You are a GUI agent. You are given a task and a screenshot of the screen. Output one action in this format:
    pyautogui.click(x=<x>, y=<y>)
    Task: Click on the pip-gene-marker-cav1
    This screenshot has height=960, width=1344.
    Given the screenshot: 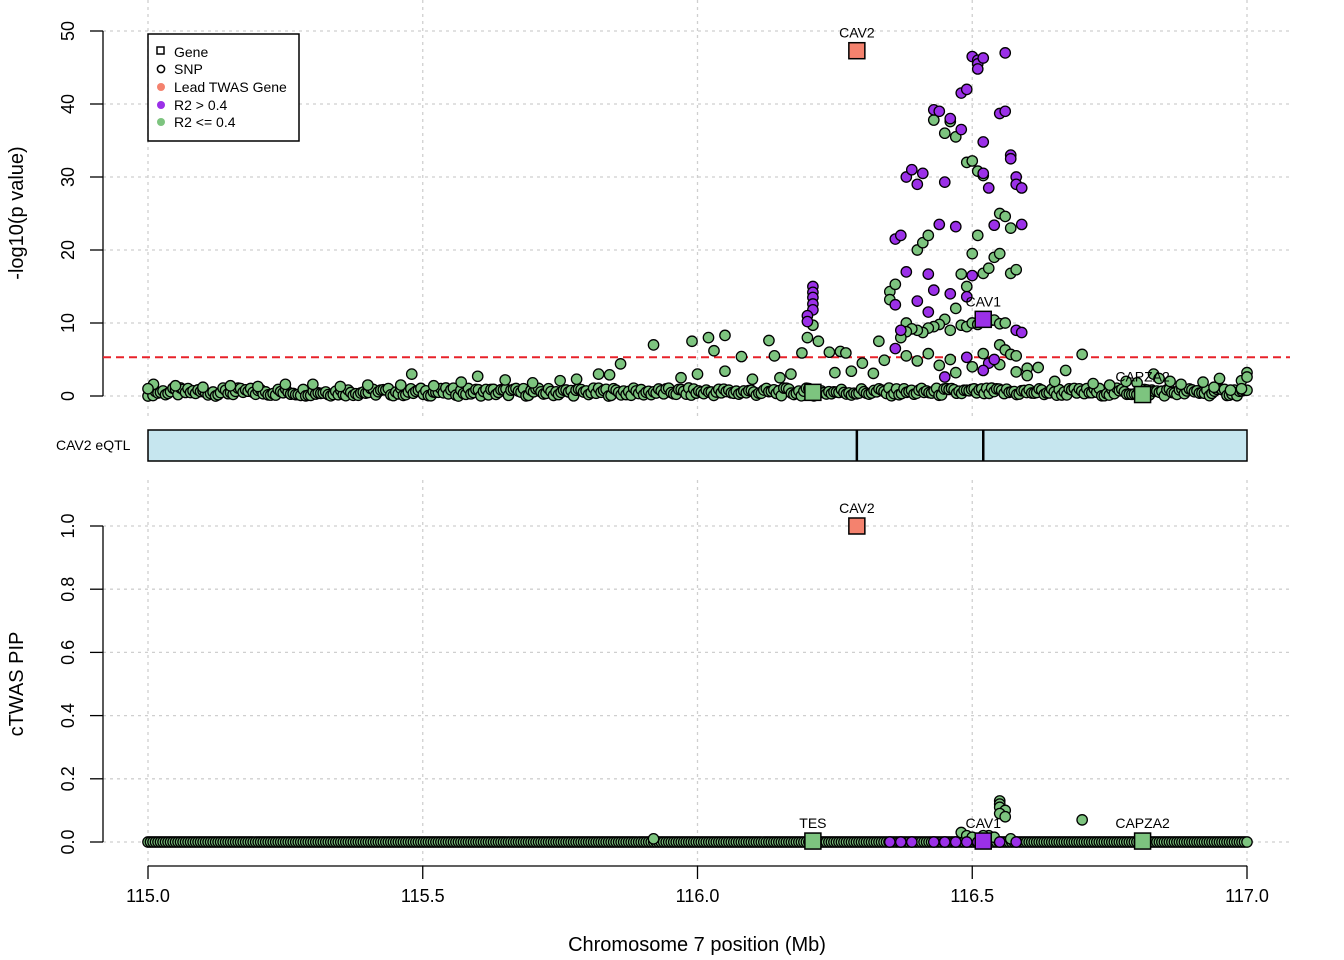 What is the action you would take?
    pyautogui.click(x=983, y=841)
    